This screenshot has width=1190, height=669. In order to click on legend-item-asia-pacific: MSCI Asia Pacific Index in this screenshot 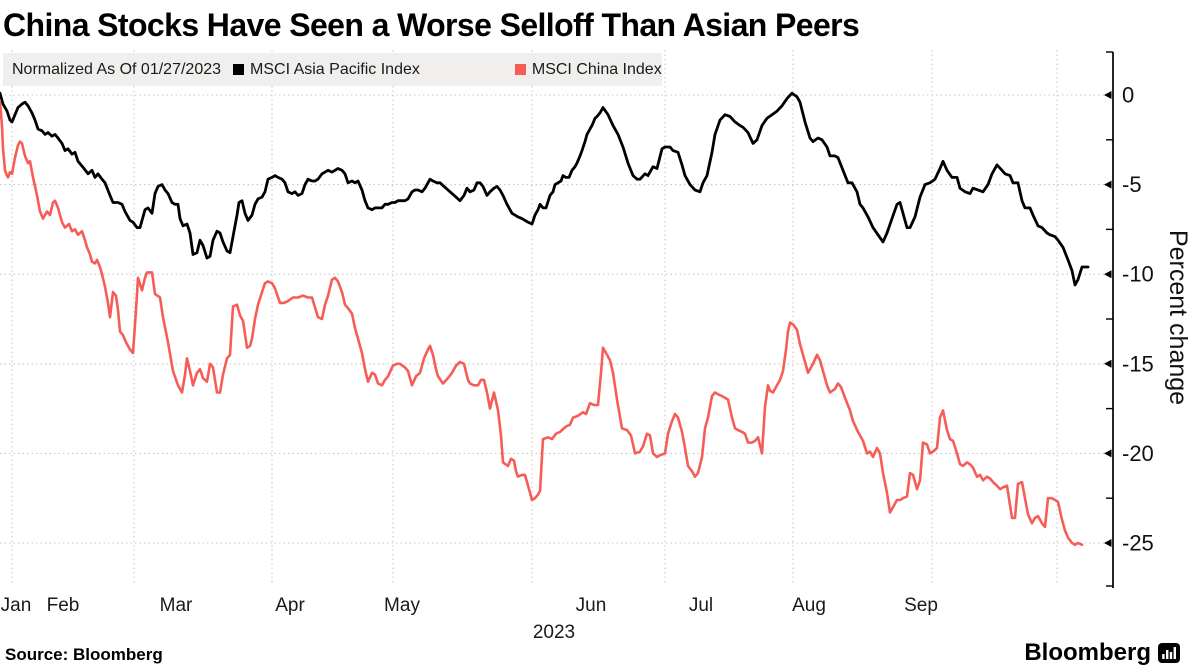, I will do `click(326, 70)`.